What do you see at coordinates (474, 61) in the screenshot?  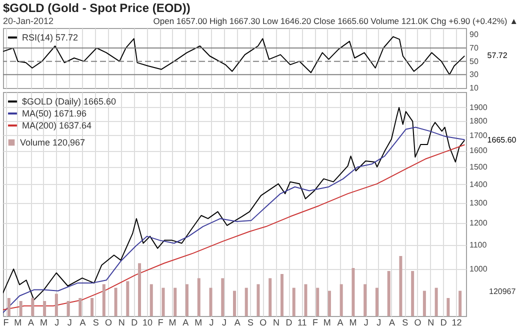 I see `y-tick-label: 50` at bounding box center [474, 61].